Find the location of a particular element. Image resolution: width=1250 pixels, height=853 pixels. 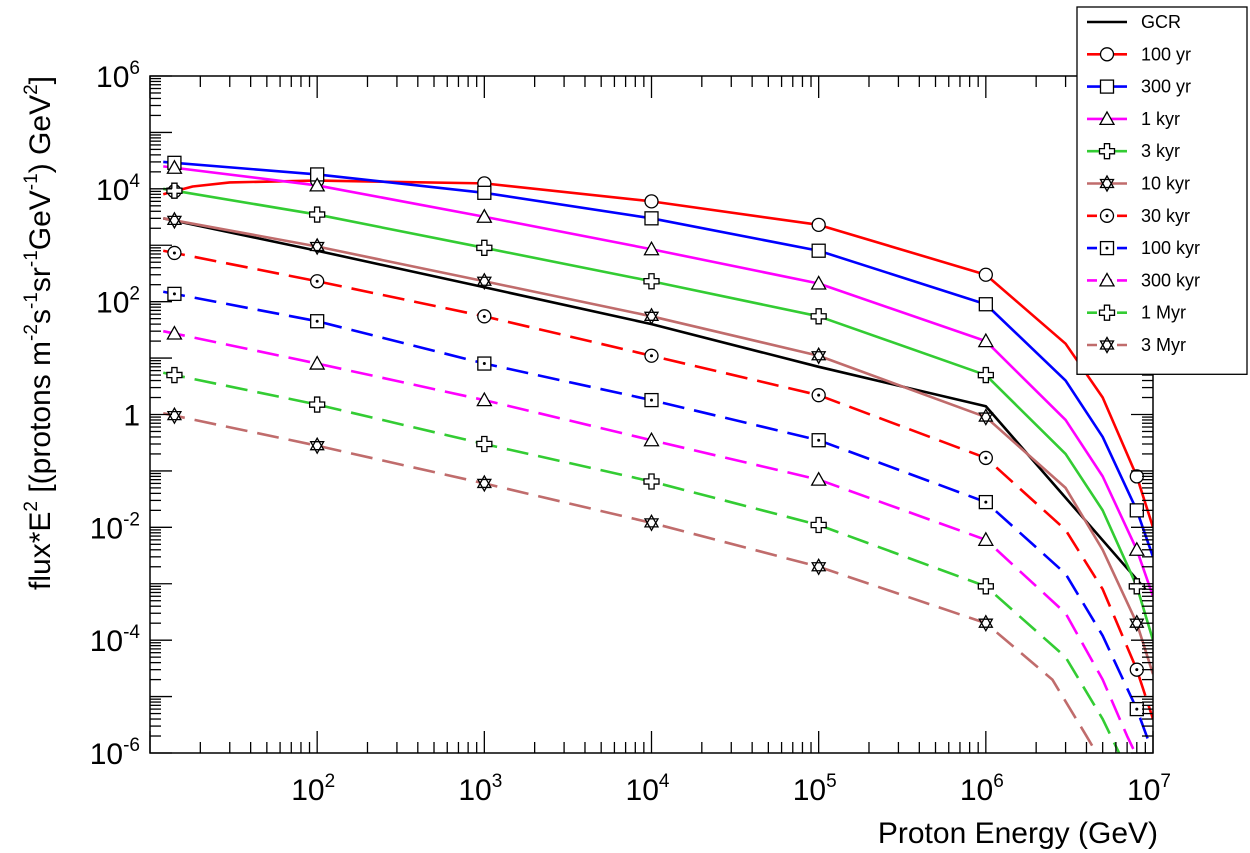

y-tick-label-2: 10⁻² is located at coordinates (115, 527).